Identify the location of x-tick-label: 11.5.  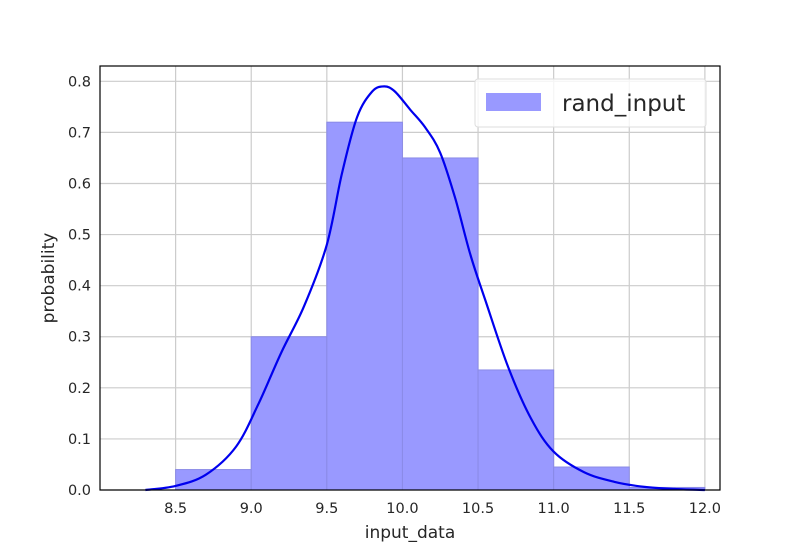
(629, 509).